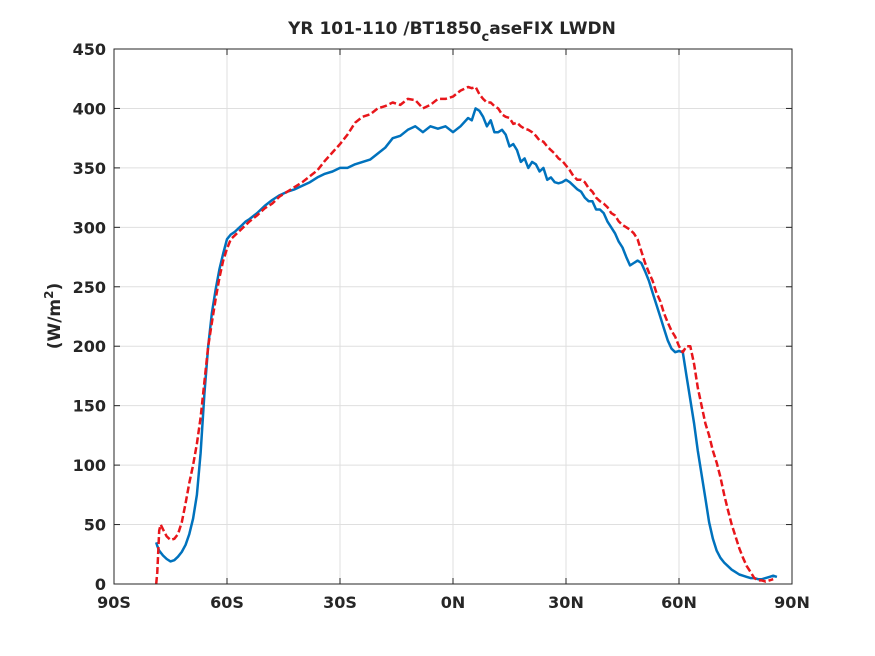 Image resolution: width=875 pixels, height=656 pixels. I want to click on y-tick-label: 350, so click(89, 168).